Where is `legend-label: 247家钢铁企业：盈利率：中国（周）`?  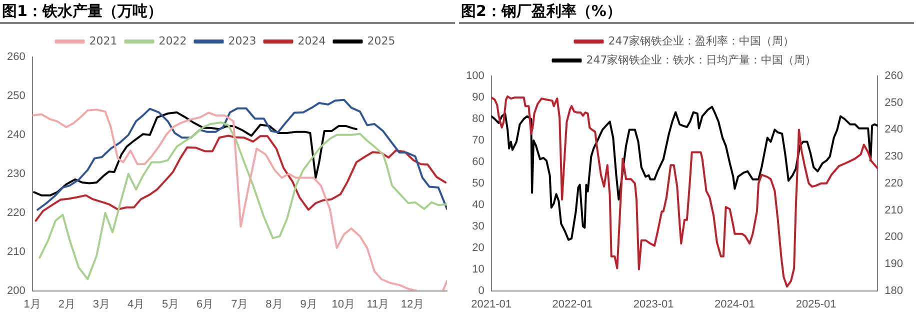
legend-label: 247家钢铁企业：盈利率：中国（周） is located at coordinates (701, 41).